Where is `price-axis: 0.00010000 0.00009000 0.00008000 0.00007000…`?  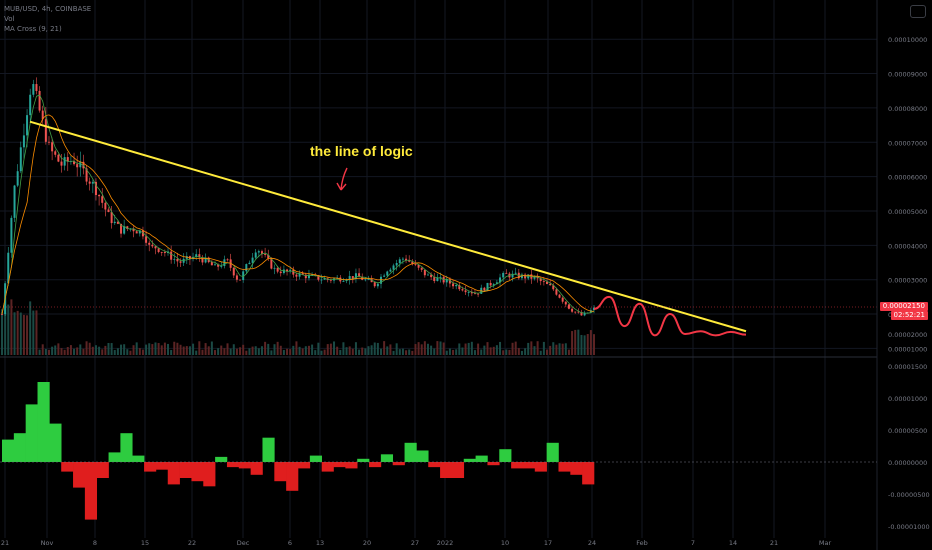
price-axis: 0.00010000 0.00009000 0.00008000 0.00007000… is located at coordinates (907, 194).